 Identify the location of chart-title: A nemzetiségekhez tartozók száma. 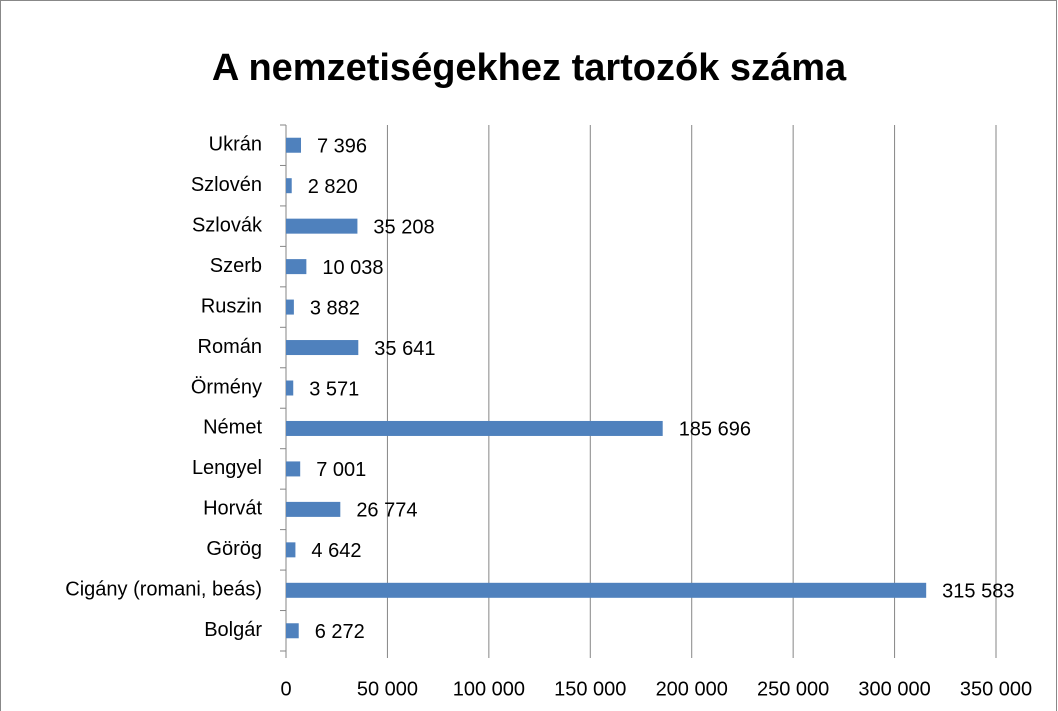
(529, 68).